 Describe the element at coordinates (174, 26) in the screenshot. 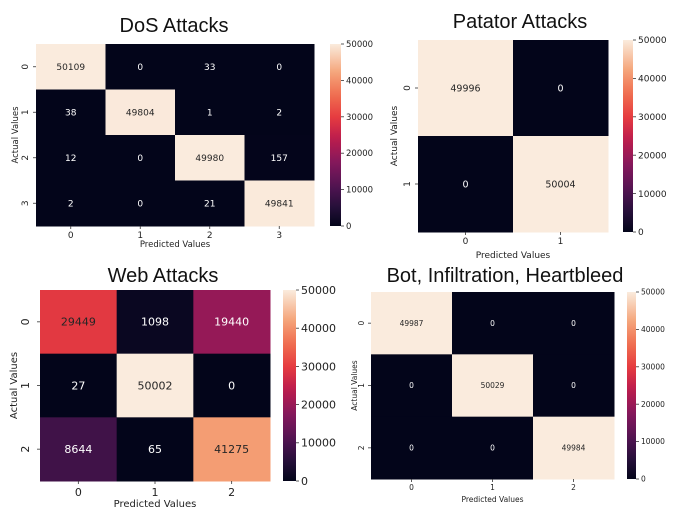

I see `chart-title: DoS Attacks` at that location.